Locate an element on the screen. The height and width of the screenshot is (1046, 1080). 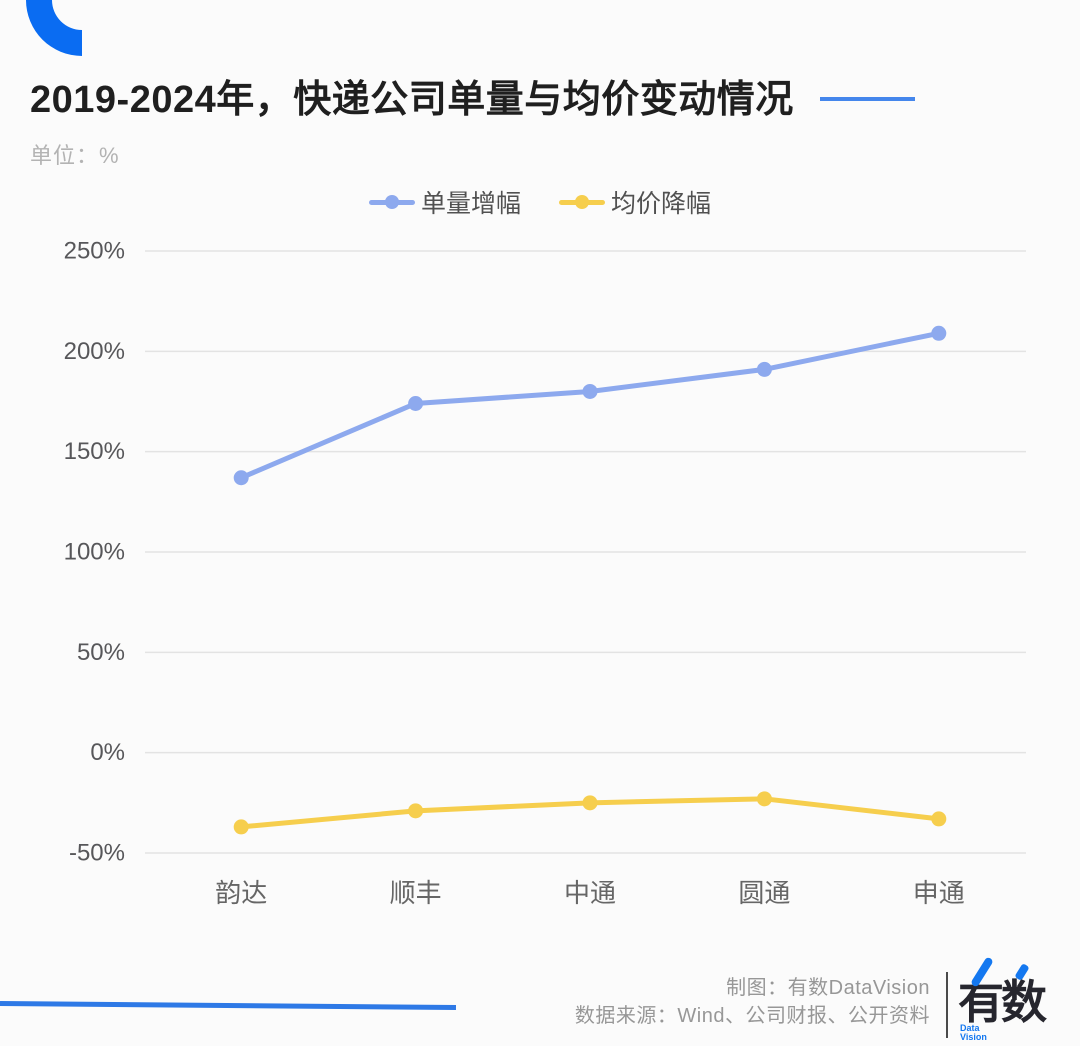
chart-legend: 单量增幅 均价降幅 is located at coordinates (540, 202).